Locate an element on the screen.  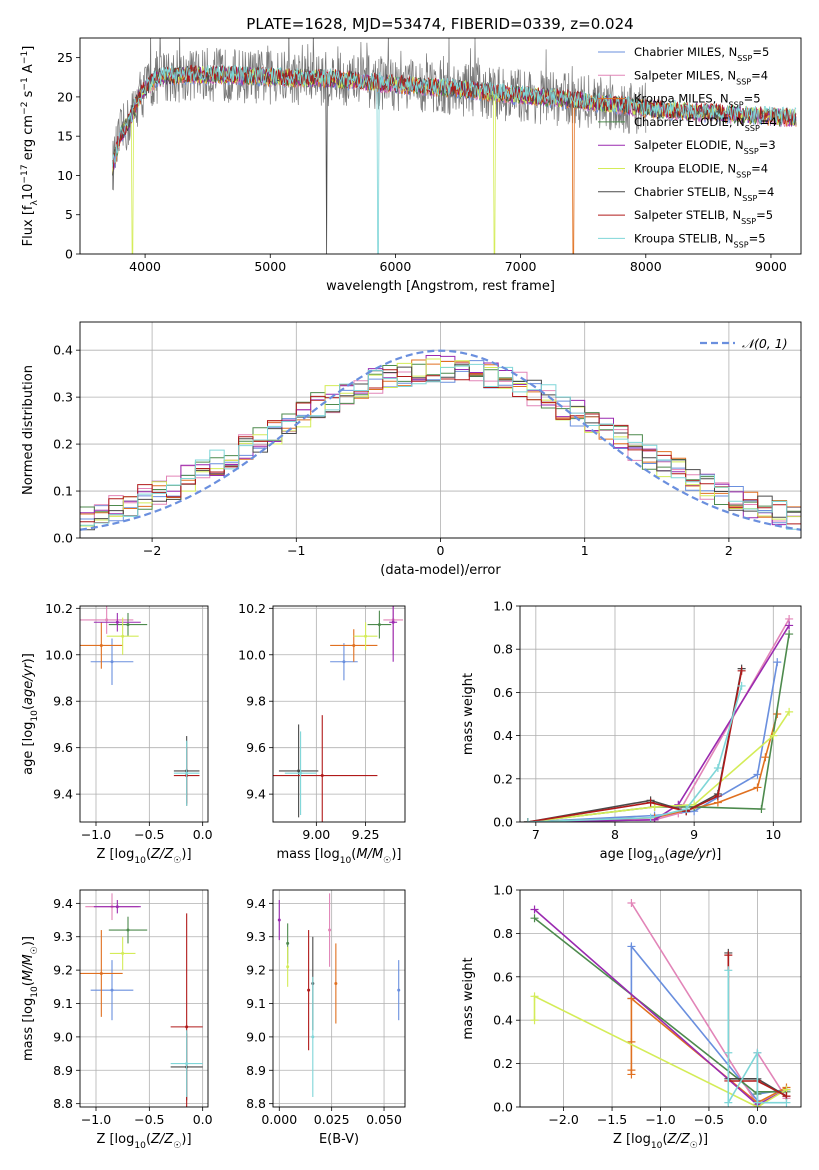
y-tick-label: 8.8 is located at coordinates (256, 1103).